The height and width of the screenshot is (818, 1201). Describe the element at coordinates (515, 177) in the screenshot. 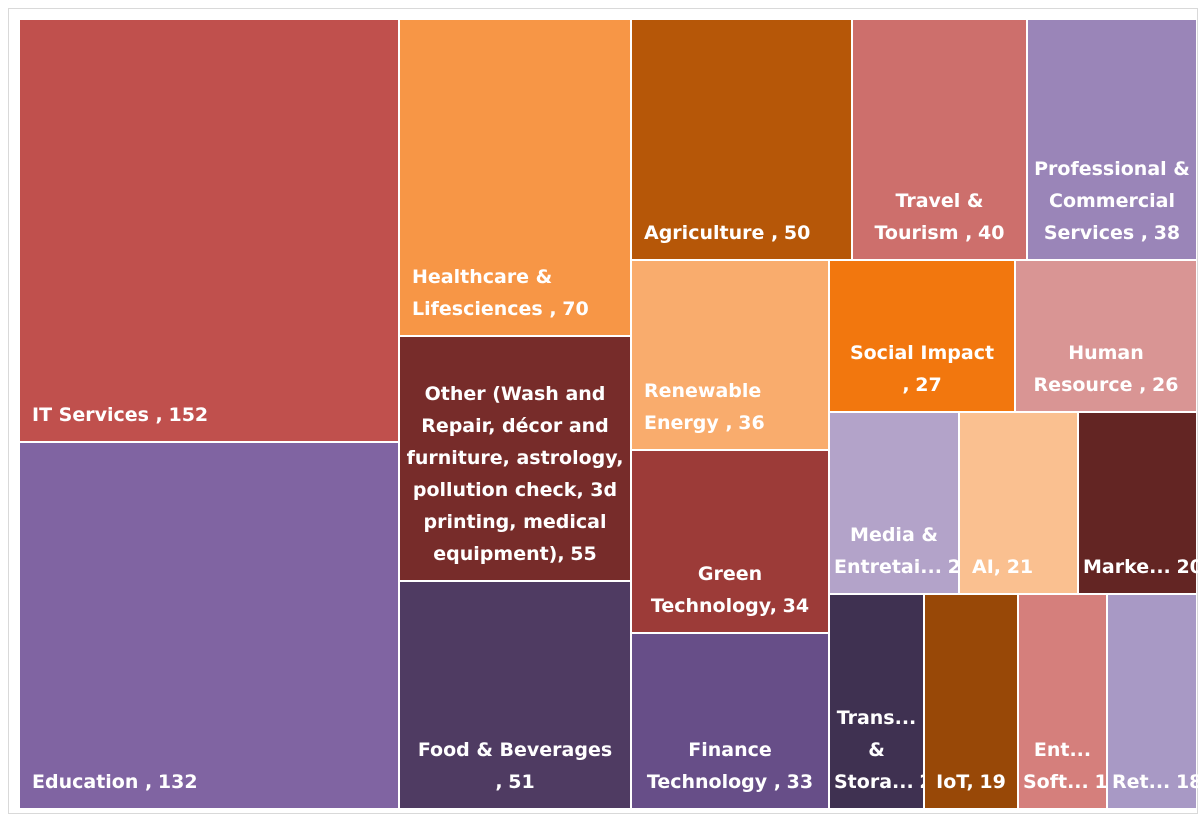

I see `treemap-cell: Healthcare & Lifesciences , 70` at that location.